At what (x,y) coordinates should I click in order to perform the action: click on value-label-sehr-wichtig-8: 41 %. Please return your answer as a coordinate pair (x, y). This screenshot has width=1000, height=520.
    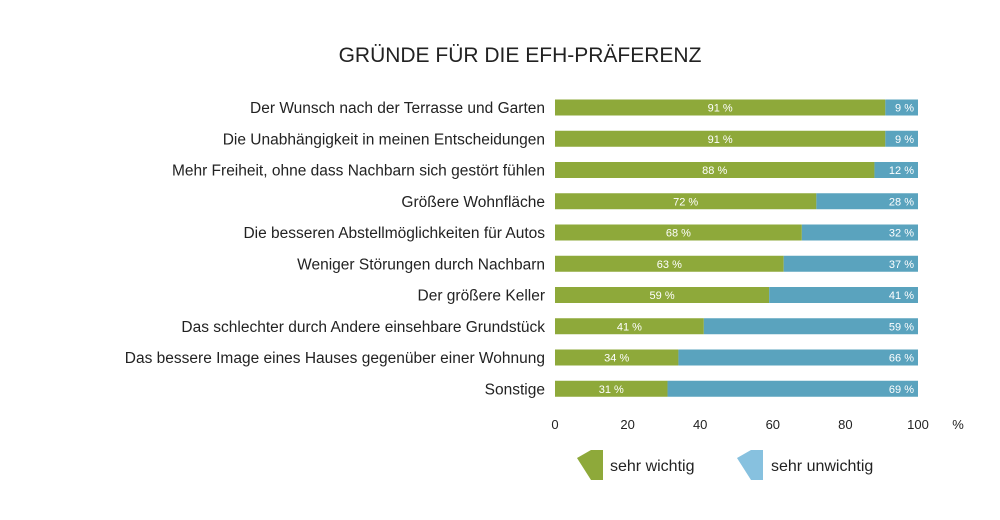
    Looking at the image, I should click on (629, 327).